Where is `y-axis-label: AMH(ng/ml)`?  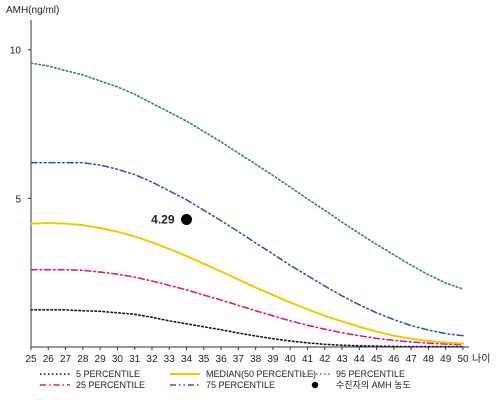 y-axis-label: AMH(ng/ml) is located at coordinates (32, 10).